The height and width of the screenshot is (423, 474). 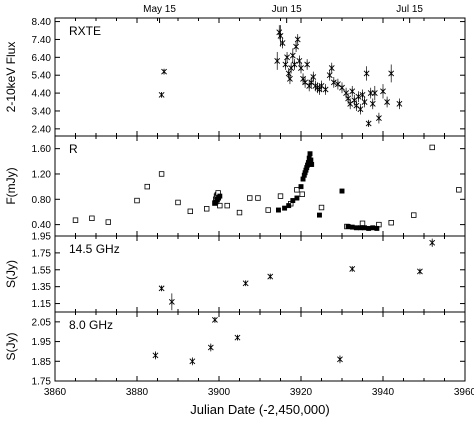 I want to click on panel-label: R, so click(x=73, y=149).